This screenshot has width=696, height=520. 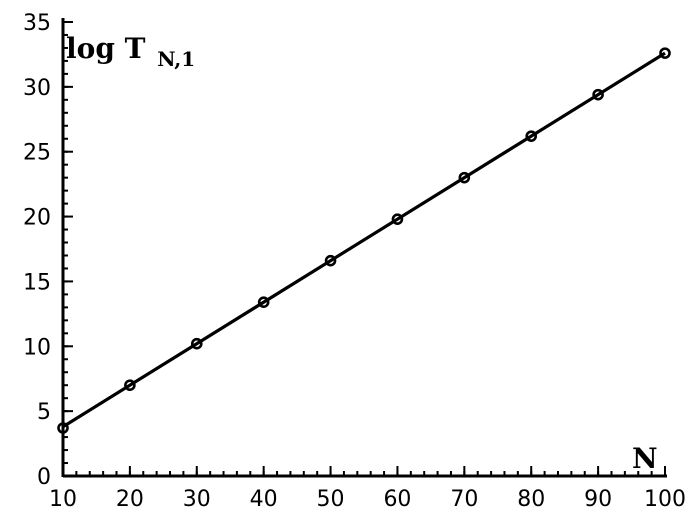 I want to click on y-tick-label: 0, so click(x=44, y=477).